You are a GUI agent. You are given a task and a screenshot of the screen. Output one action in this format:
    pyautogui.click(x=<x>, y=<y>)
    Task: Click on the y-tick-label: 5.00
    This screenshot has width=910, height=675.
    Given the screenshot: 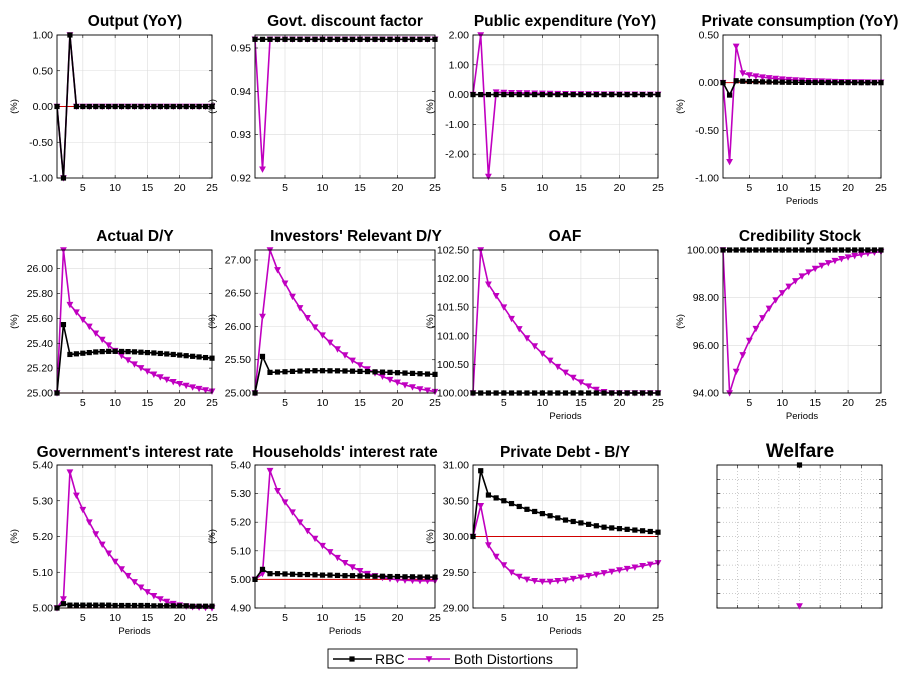 What is the action you would take?
    pyautogui.click(x=241, y=580)
    